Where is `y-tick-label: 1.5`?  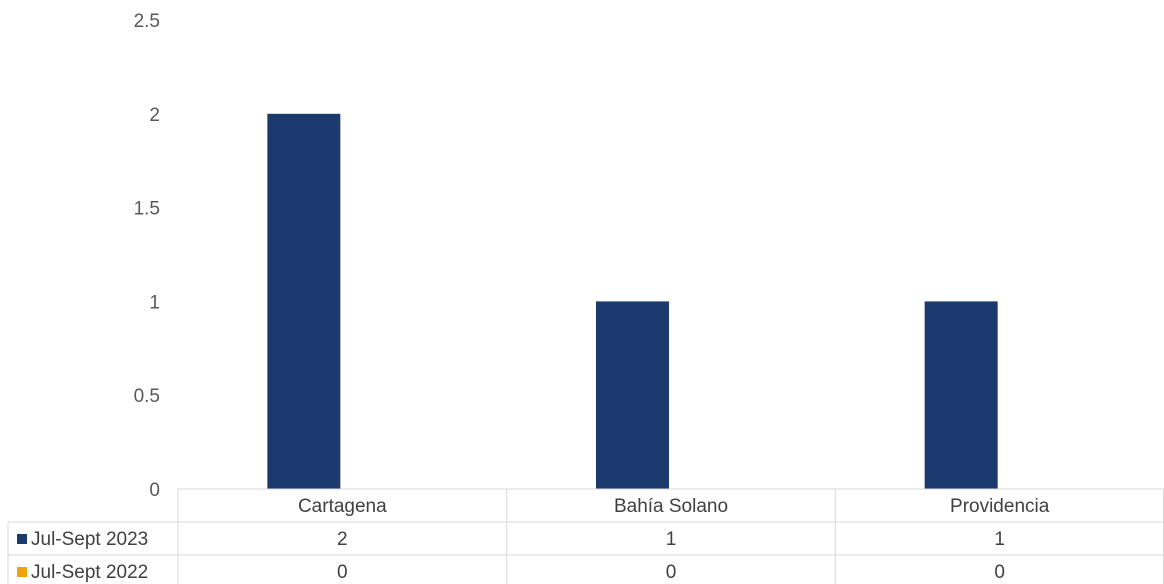 y-tick-label: 1.5 is located at coordinates (147, 209).